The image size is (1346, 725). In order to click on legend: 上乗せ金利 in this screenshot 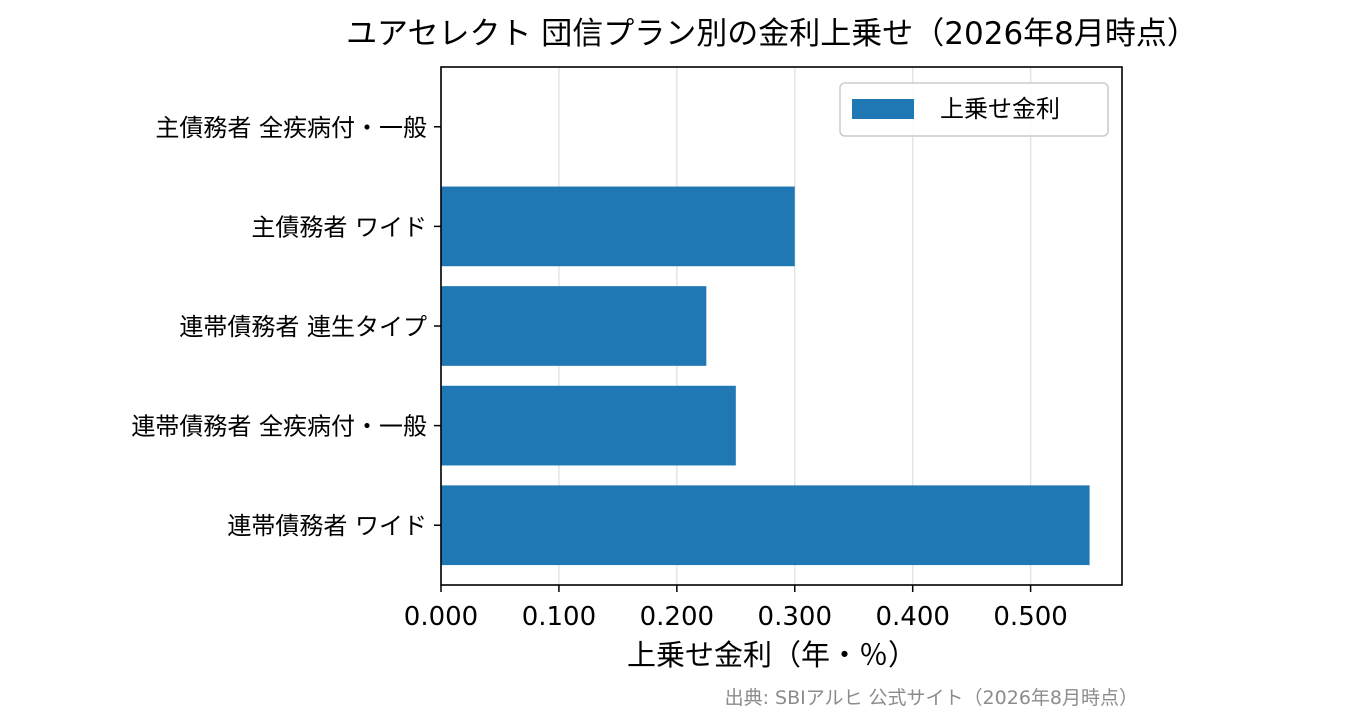, I will do `click(974, 109)`.